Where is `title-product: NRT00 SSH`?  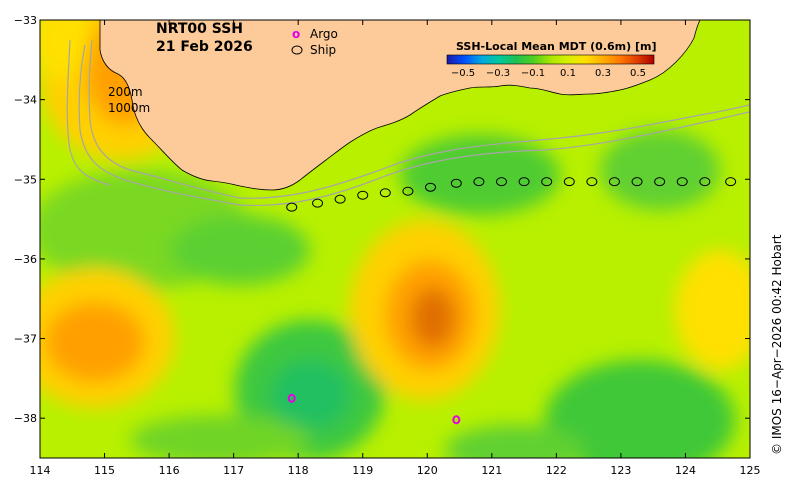
title-product: NRT00 SSH is located at coordinates (199, 29).